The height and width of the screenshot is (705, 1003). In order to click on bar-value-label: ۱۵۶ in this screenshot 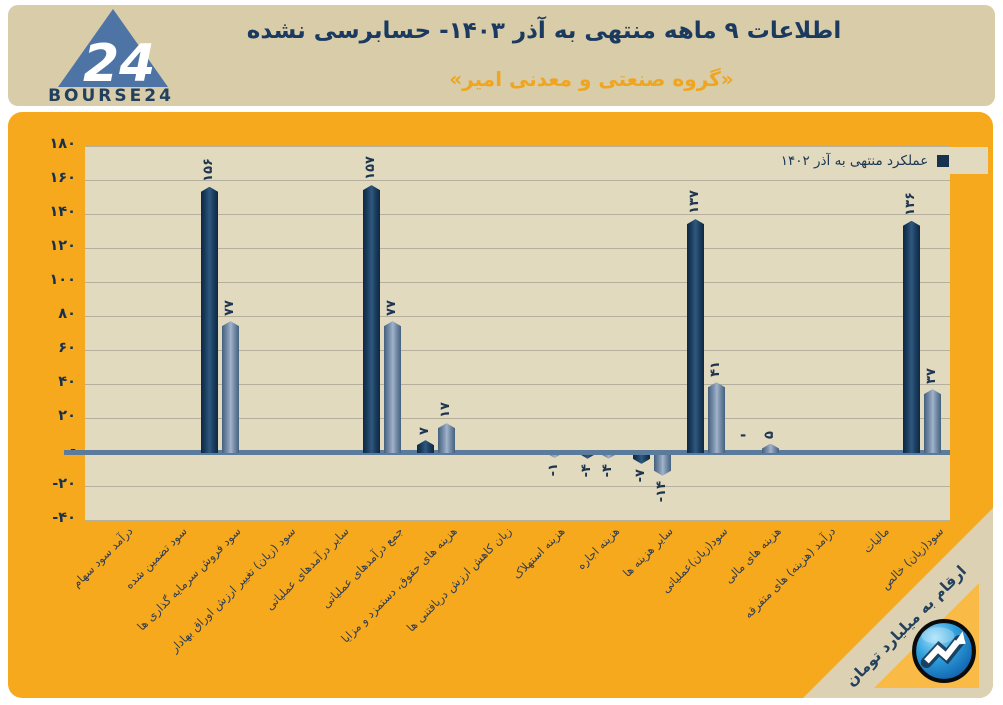, I will do `click(208, 170)`.